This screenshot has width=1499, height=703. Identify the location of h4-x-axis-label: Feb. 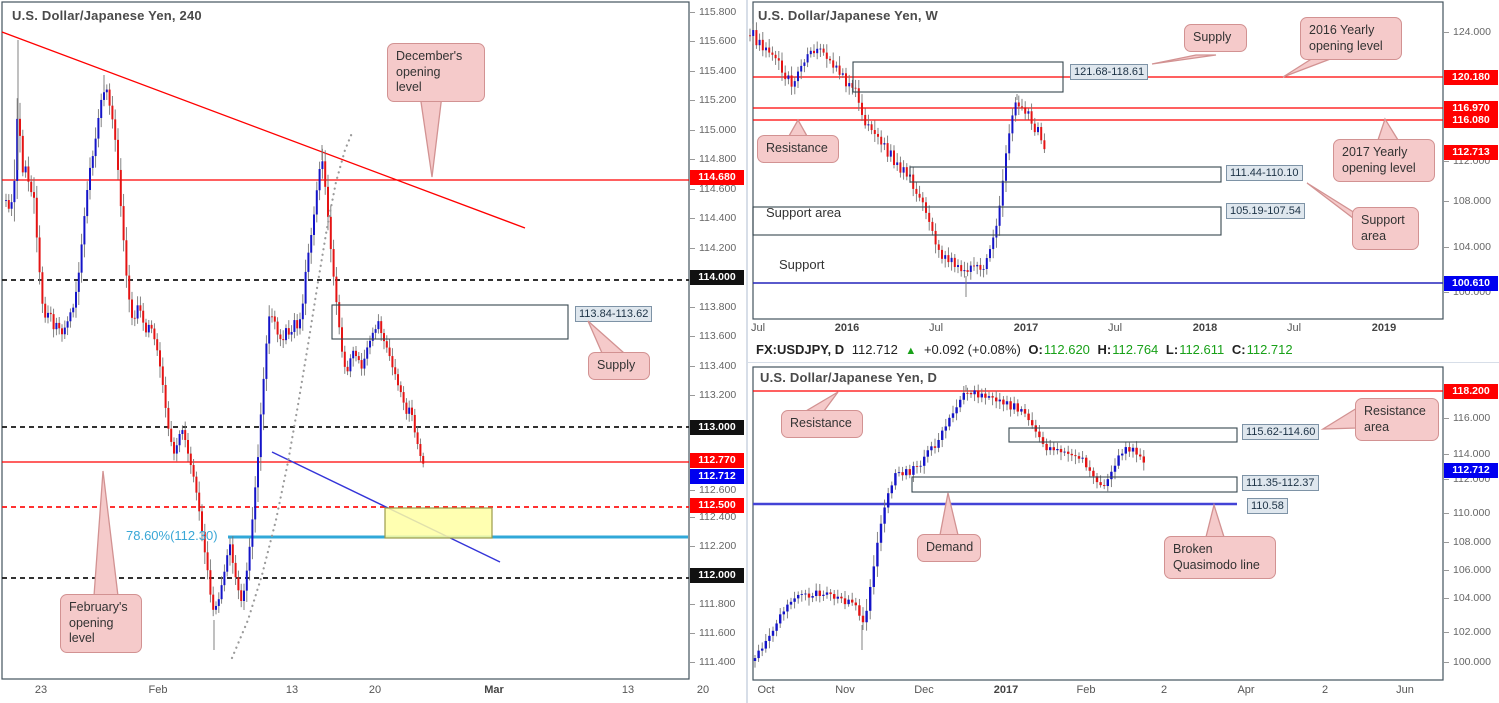
(158, 690).